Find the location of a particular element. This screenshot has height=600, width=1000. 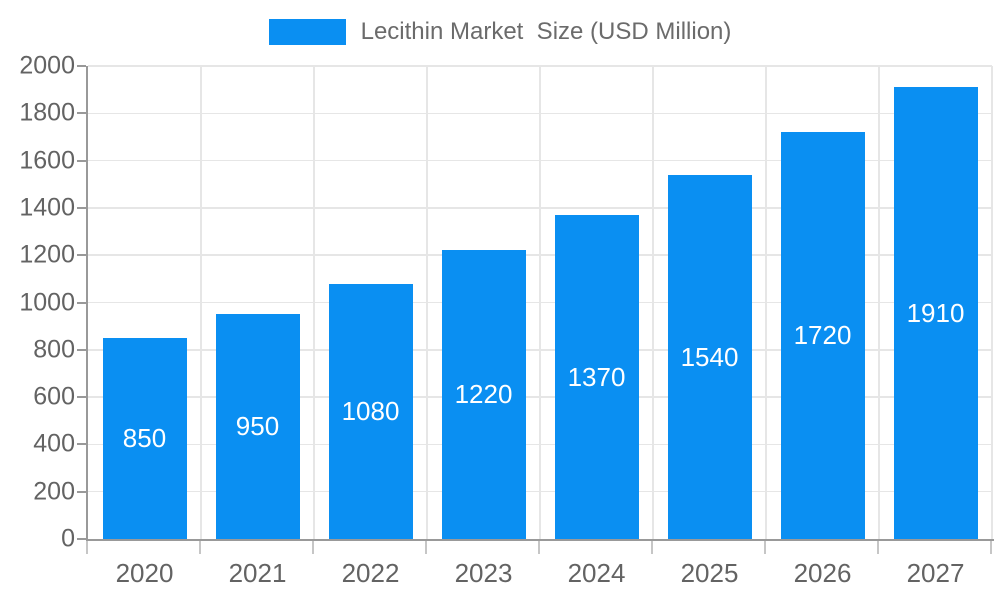

bar-2021: 950 is located at coordinates (257, 426).